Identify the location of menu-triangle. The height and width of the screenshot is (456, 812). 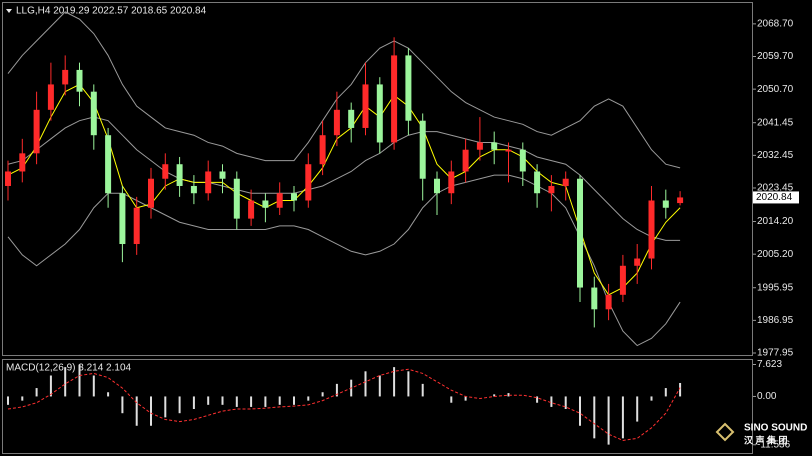
(9, 11).